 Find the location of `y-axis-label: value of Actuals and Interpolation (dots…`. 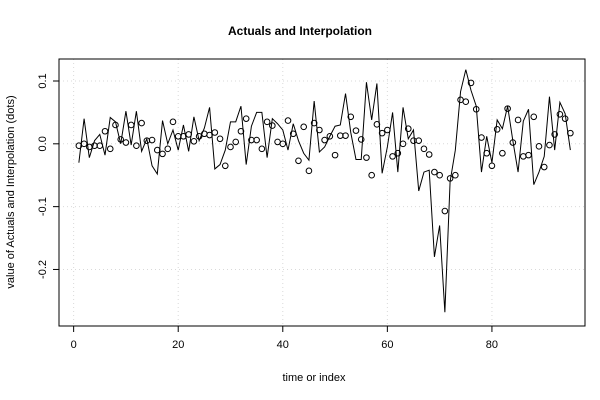

y-axis-label: value of Actuals and Interpolation (dots… is located at coordinates (11, 191).